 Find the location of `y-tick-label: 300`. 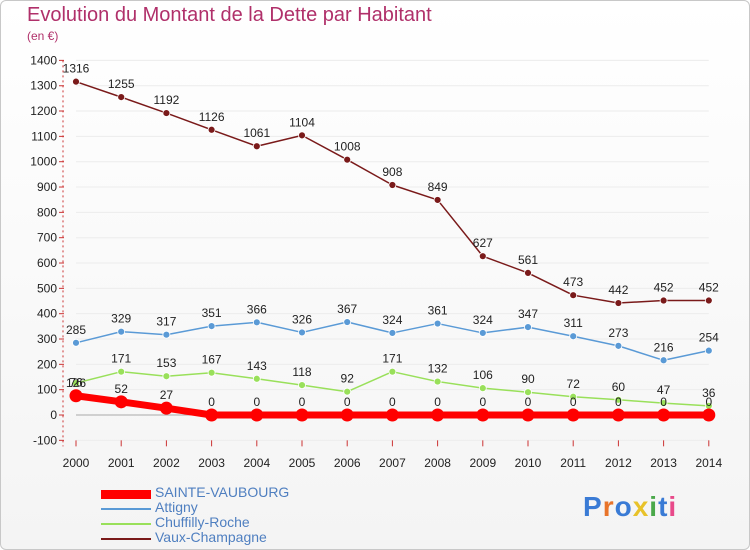

y-tick-label: 300 is located at coordinates (47, 339).